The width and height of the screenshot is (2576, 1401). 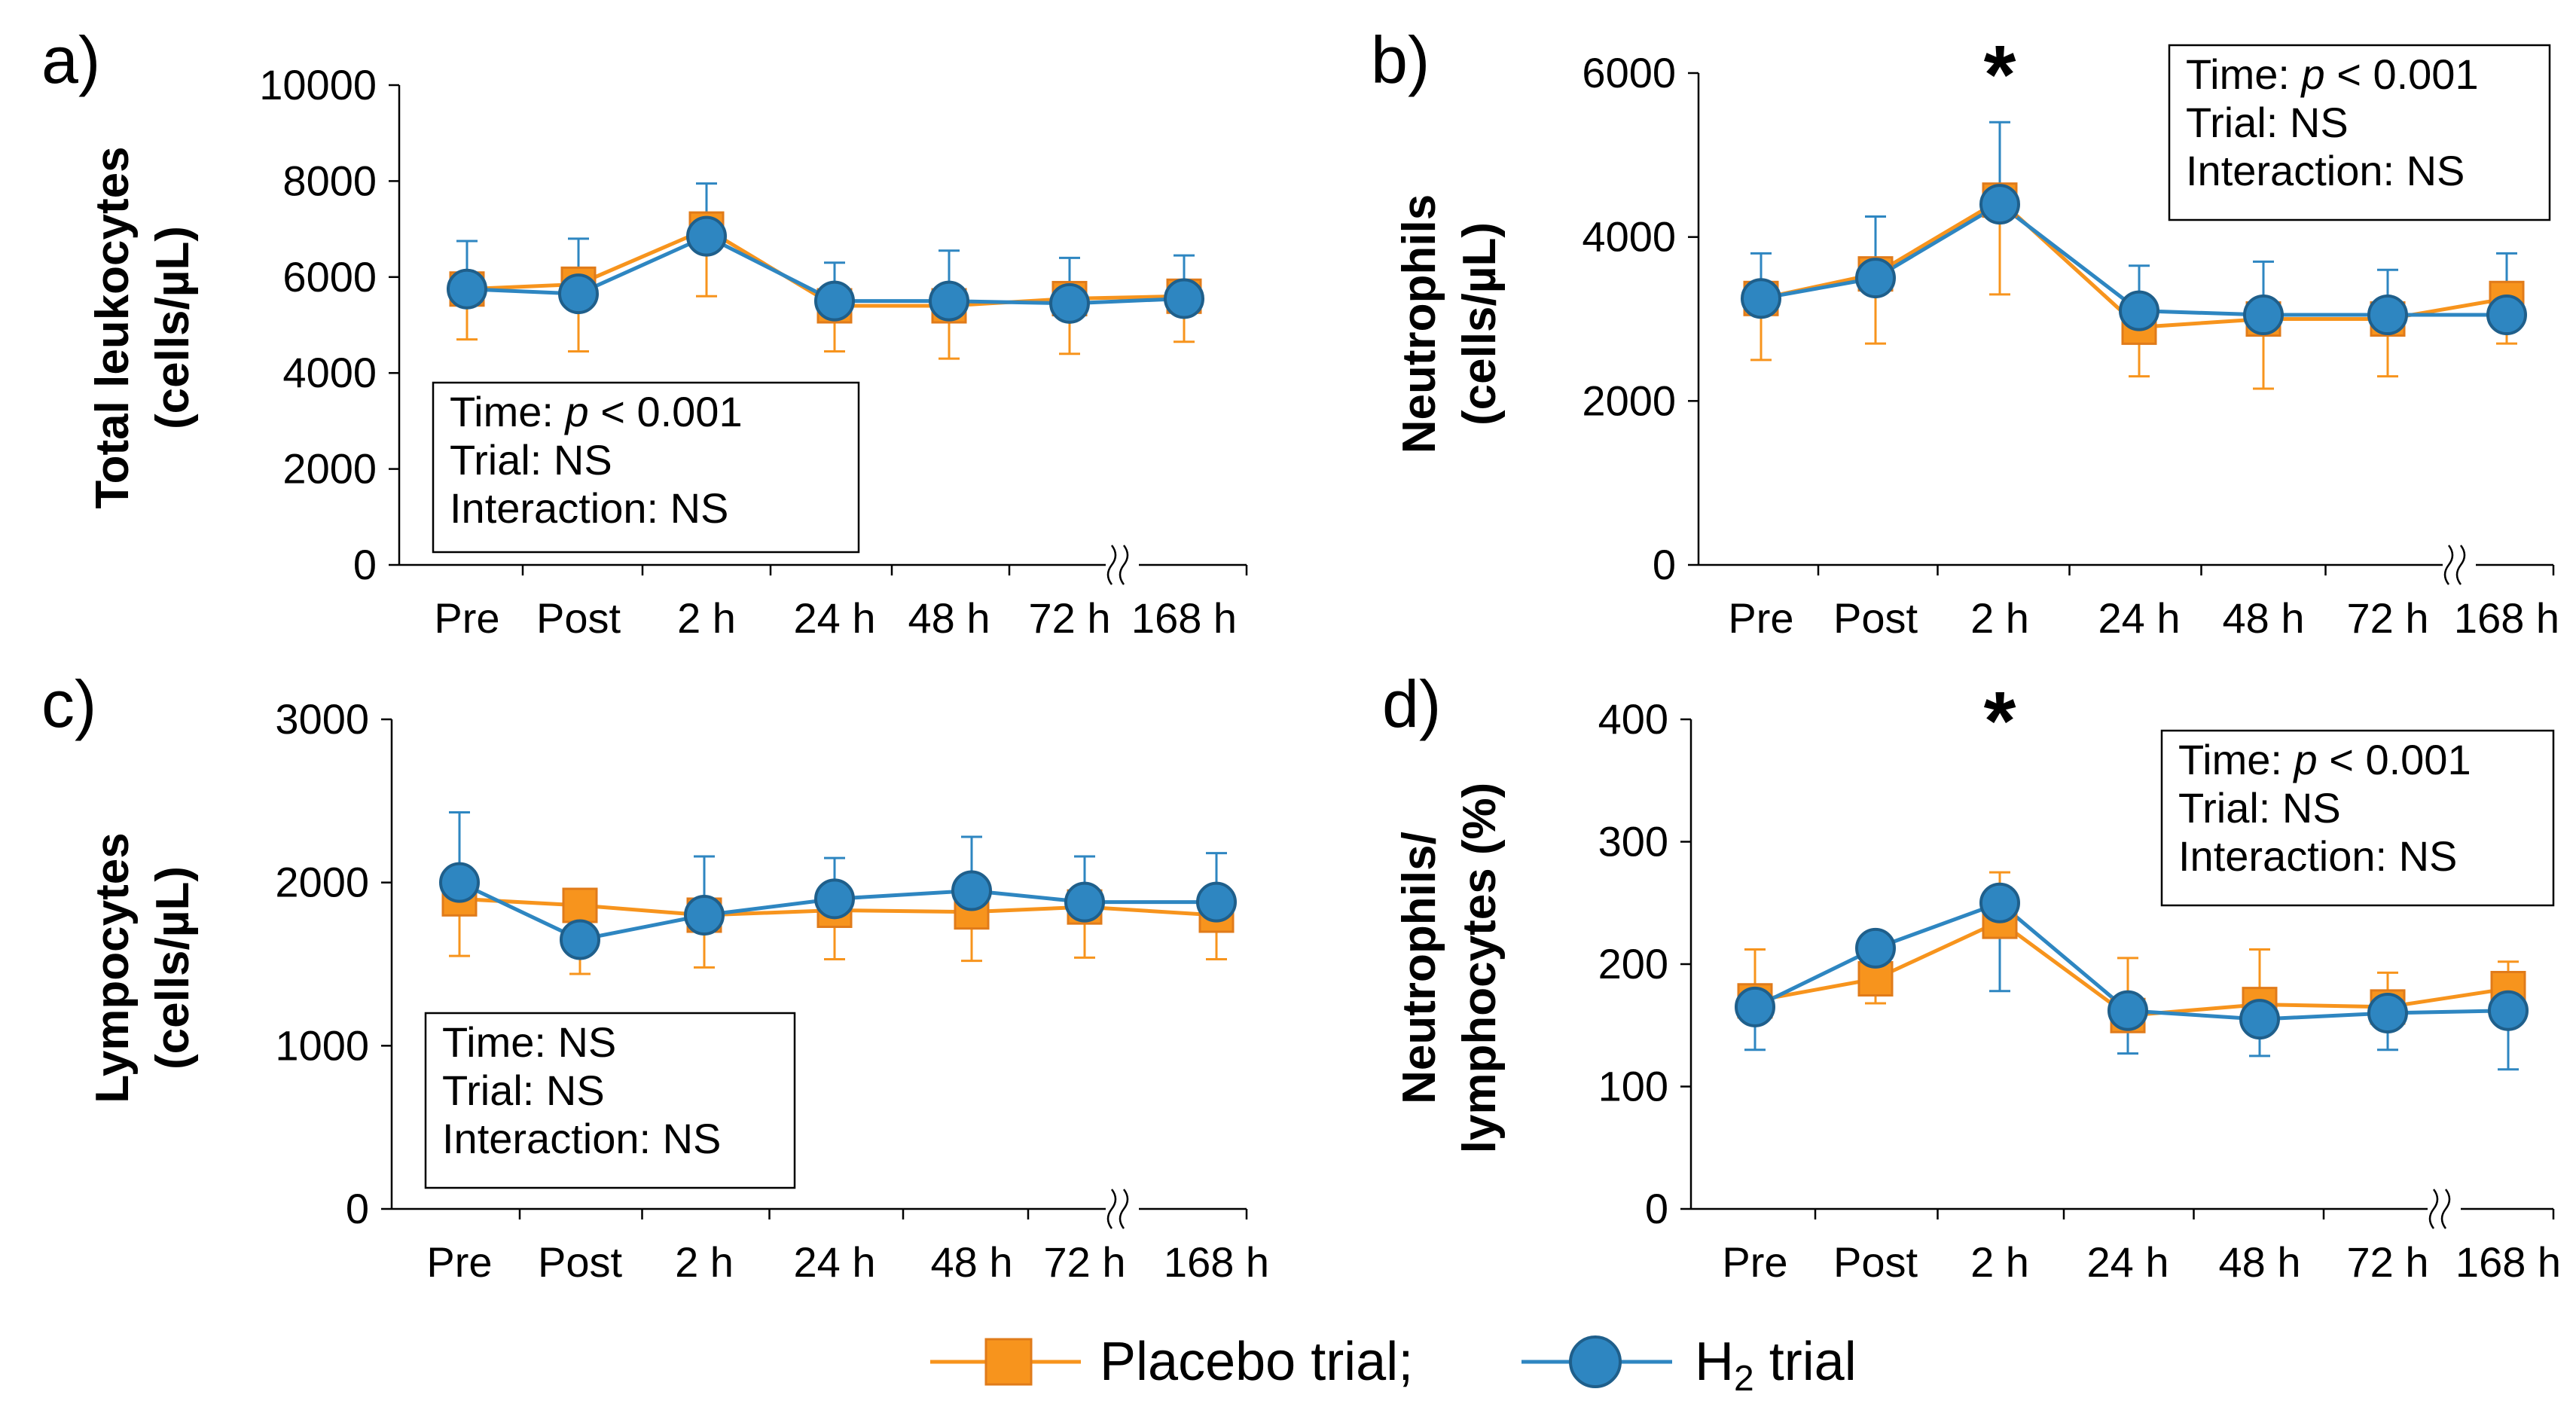 I want to click on panel-label: d), so click(x=1412, y=704).